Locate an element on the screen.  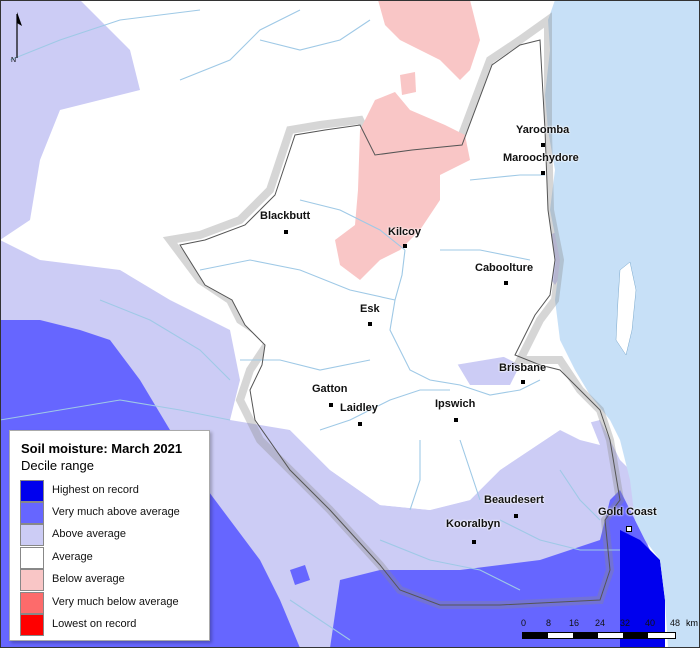
town-label: Beaudesert is located at coordinates (514, 500).